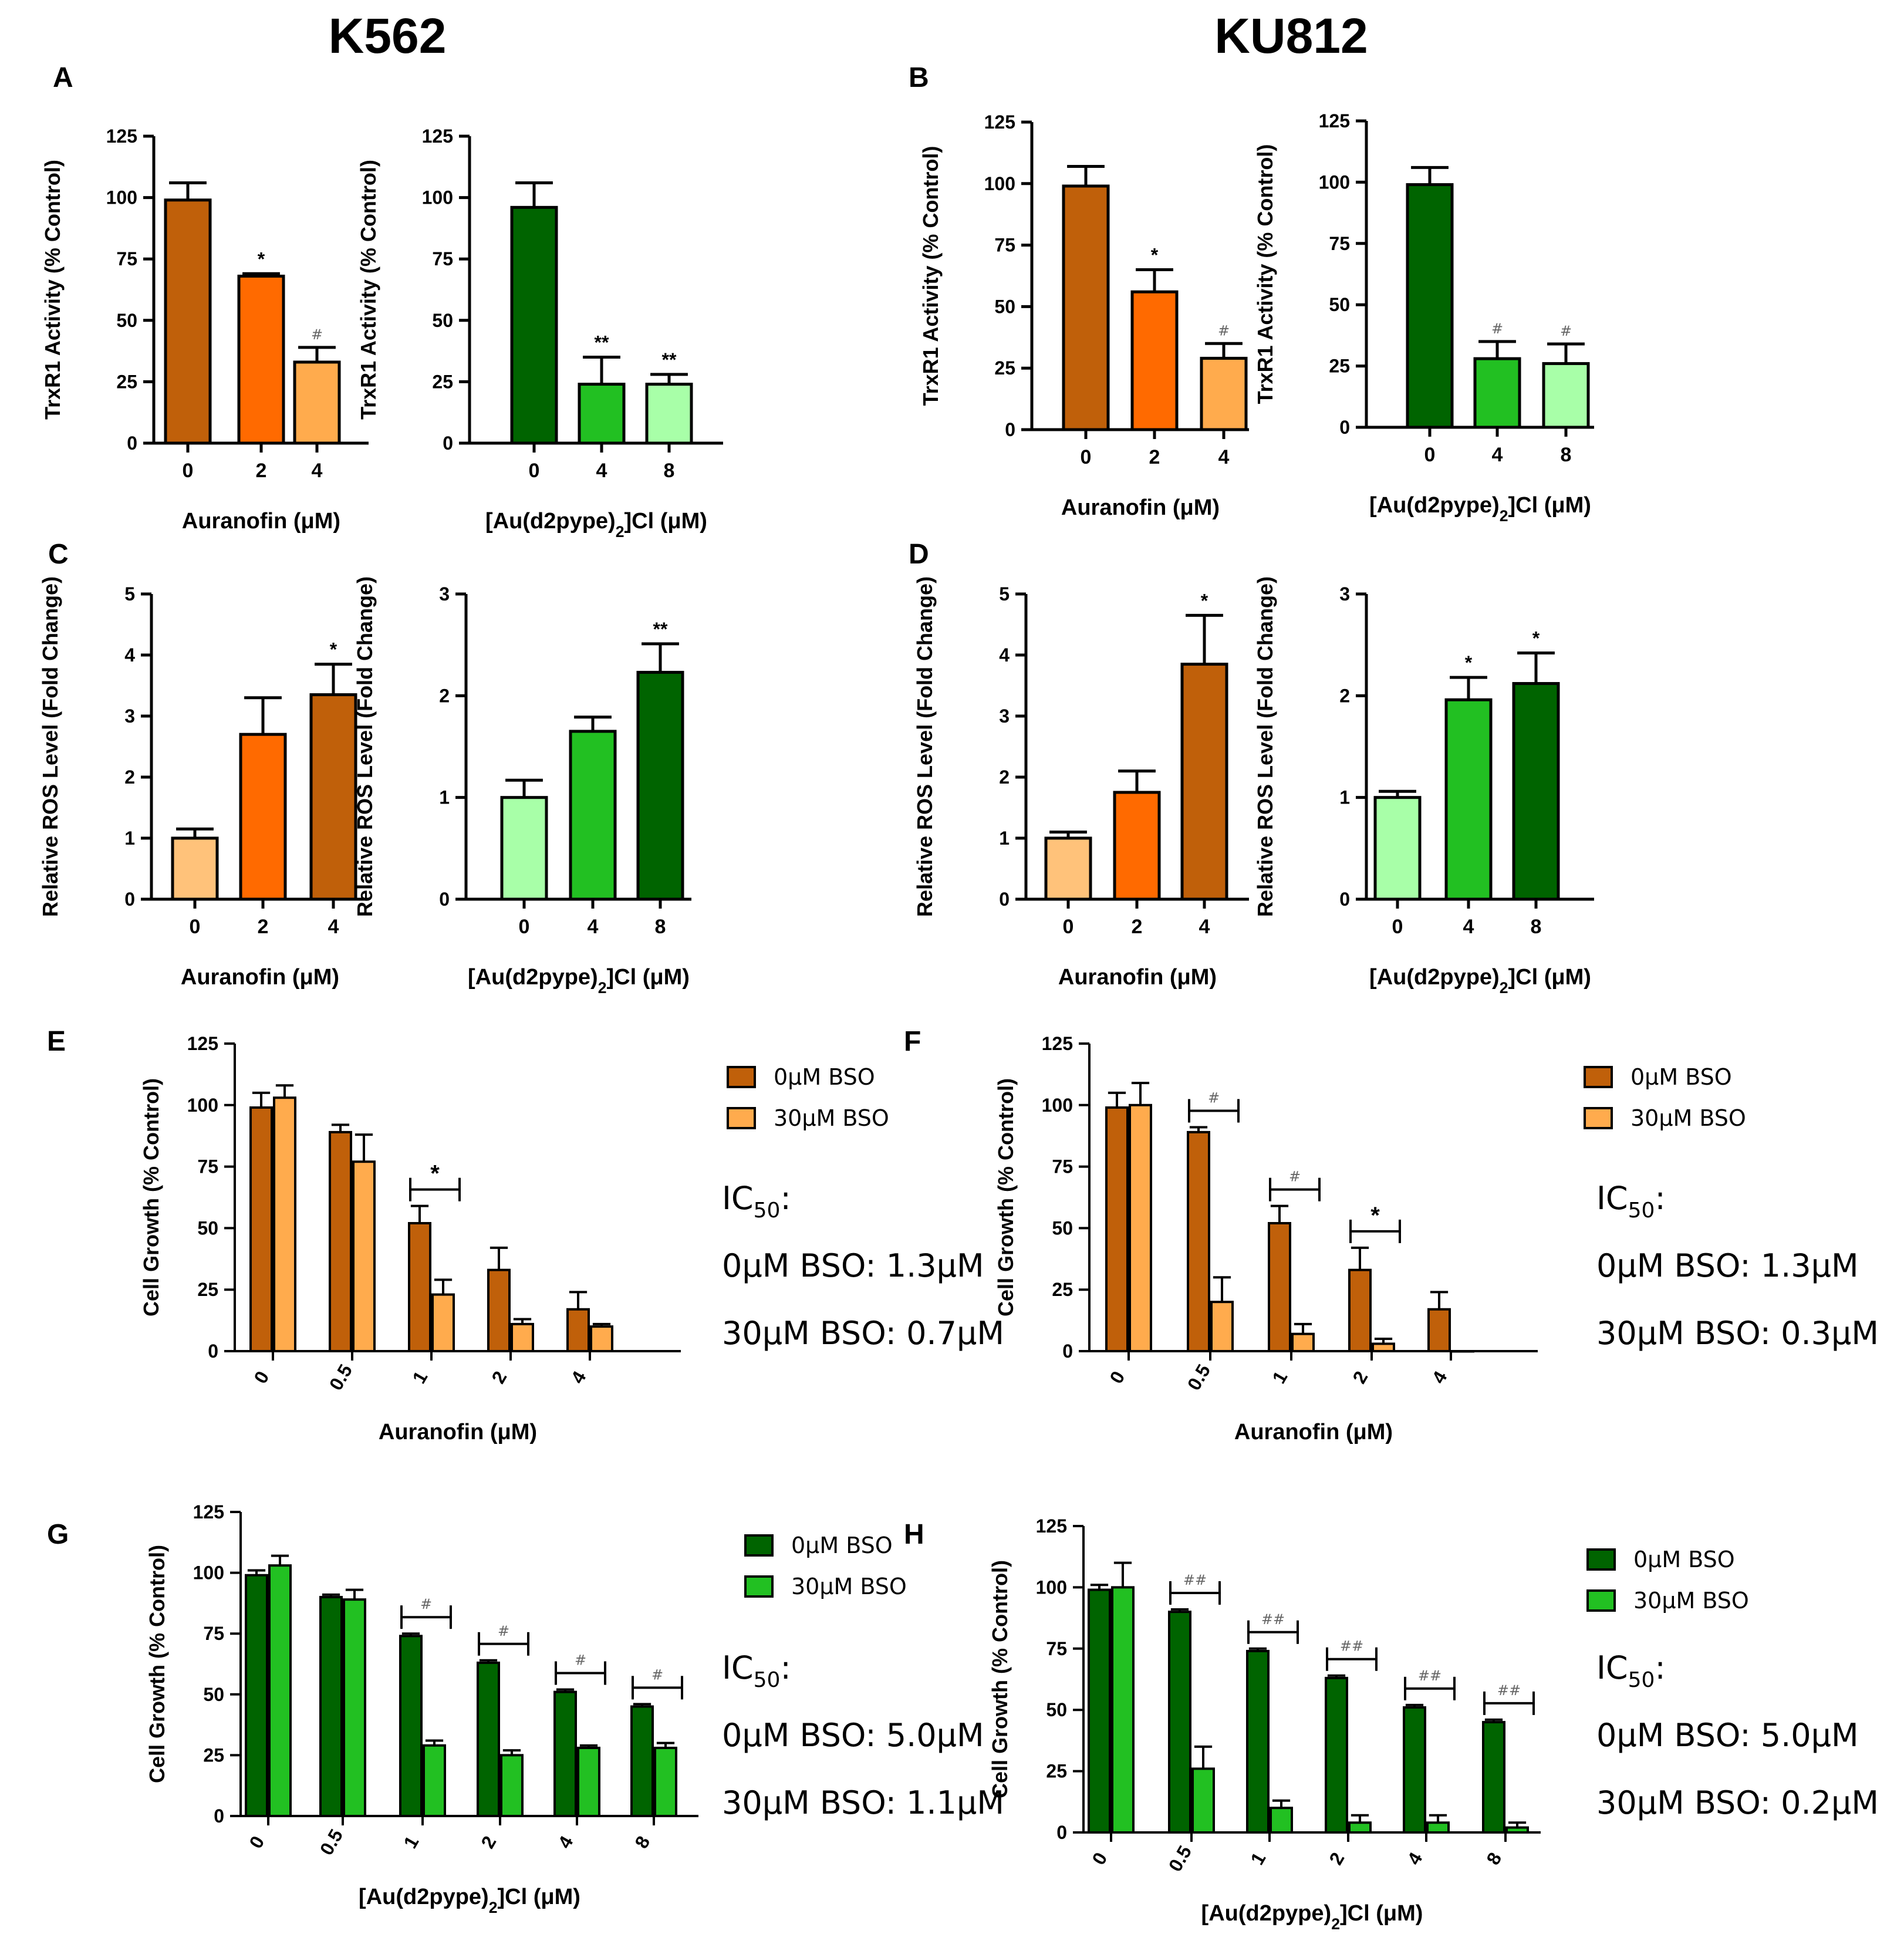  What do you see at coordinates (767, 1680) in the screenshot?
I see `ic50-subscript: 50` at bounding box center [767, 1680].